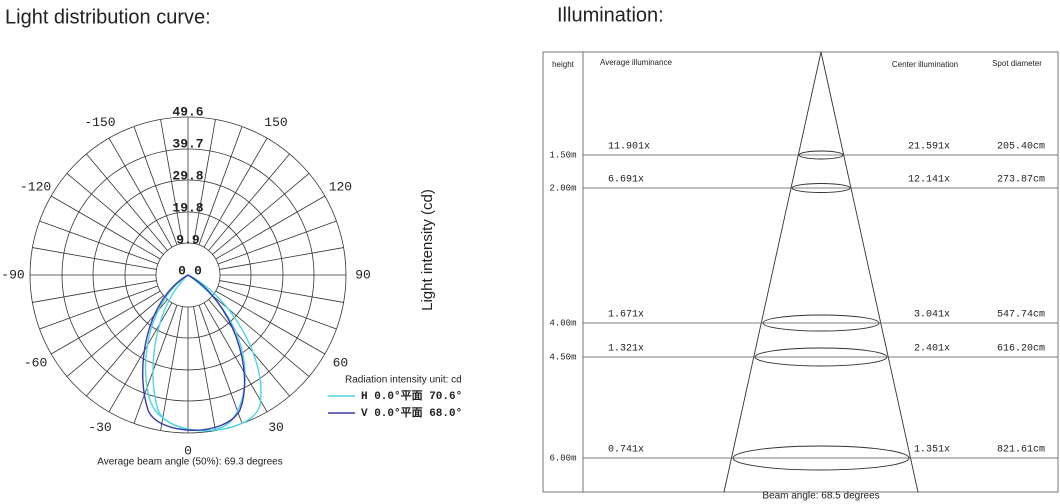 The image size is (1060, 504). Describe the element at coordinates (610, 15) in the screenshot. I see `illum-title: Illumination:` at that location.